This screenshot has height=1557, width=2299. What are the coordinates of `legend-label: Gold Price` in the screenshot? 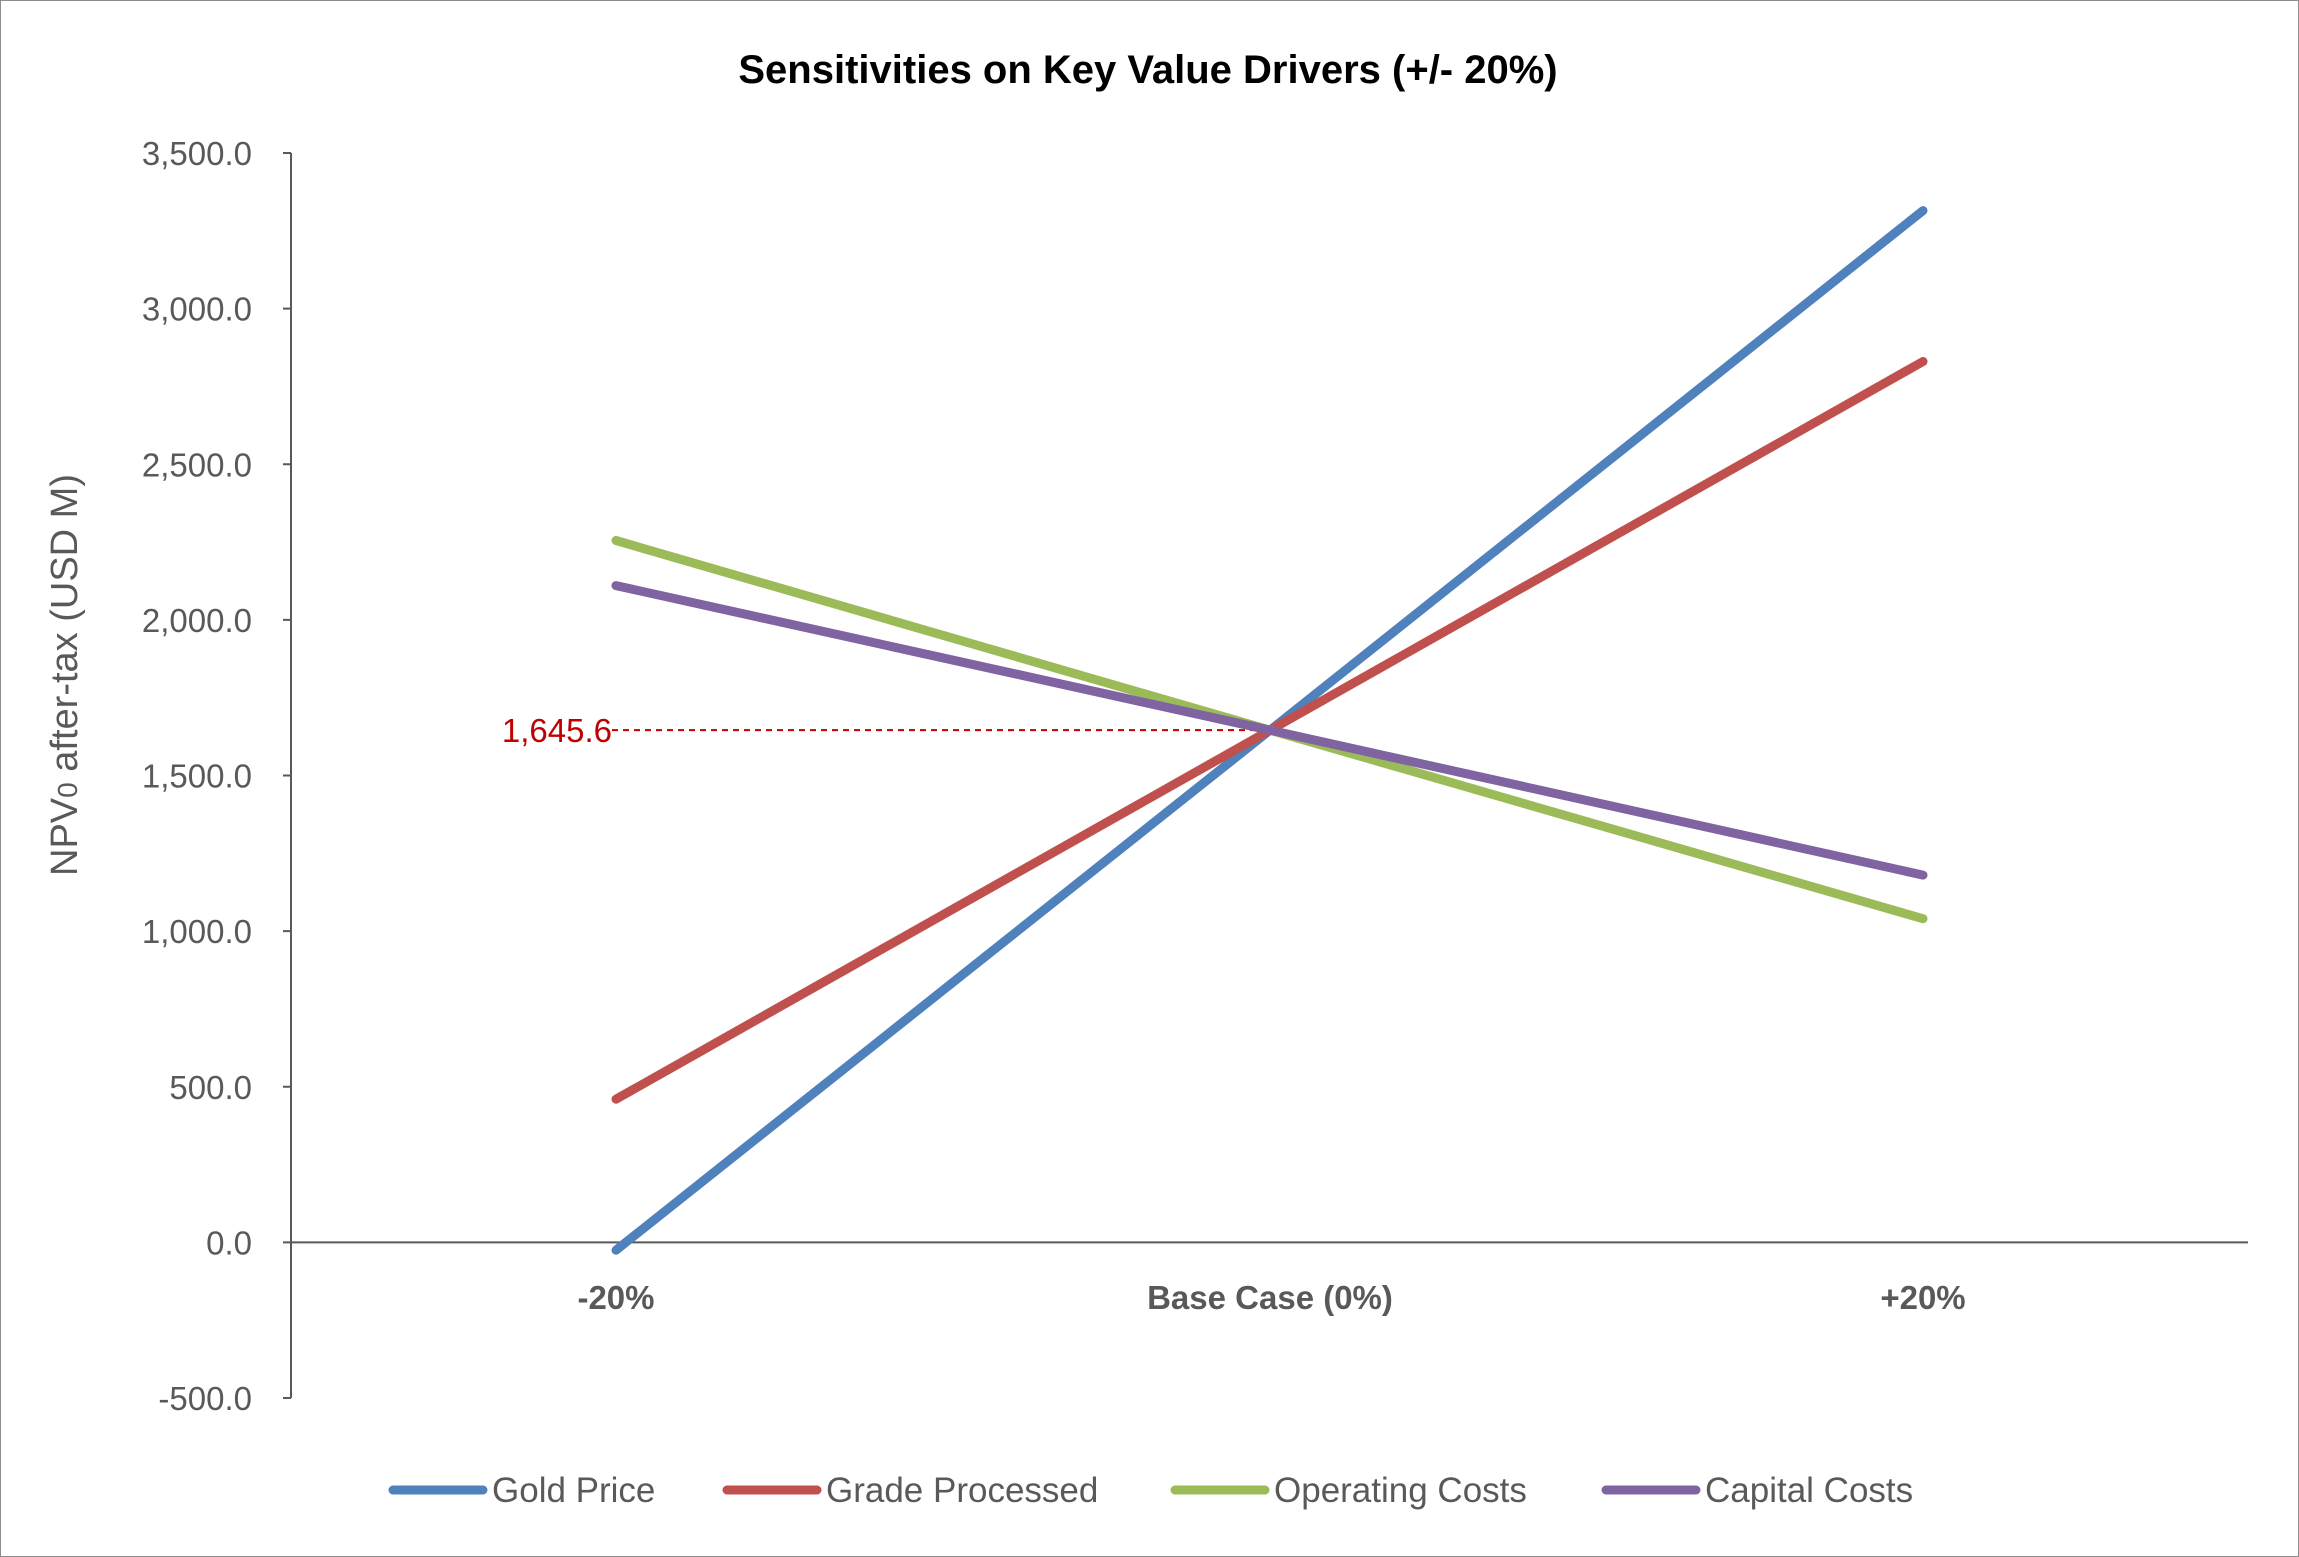 It's located at (573, 1490).